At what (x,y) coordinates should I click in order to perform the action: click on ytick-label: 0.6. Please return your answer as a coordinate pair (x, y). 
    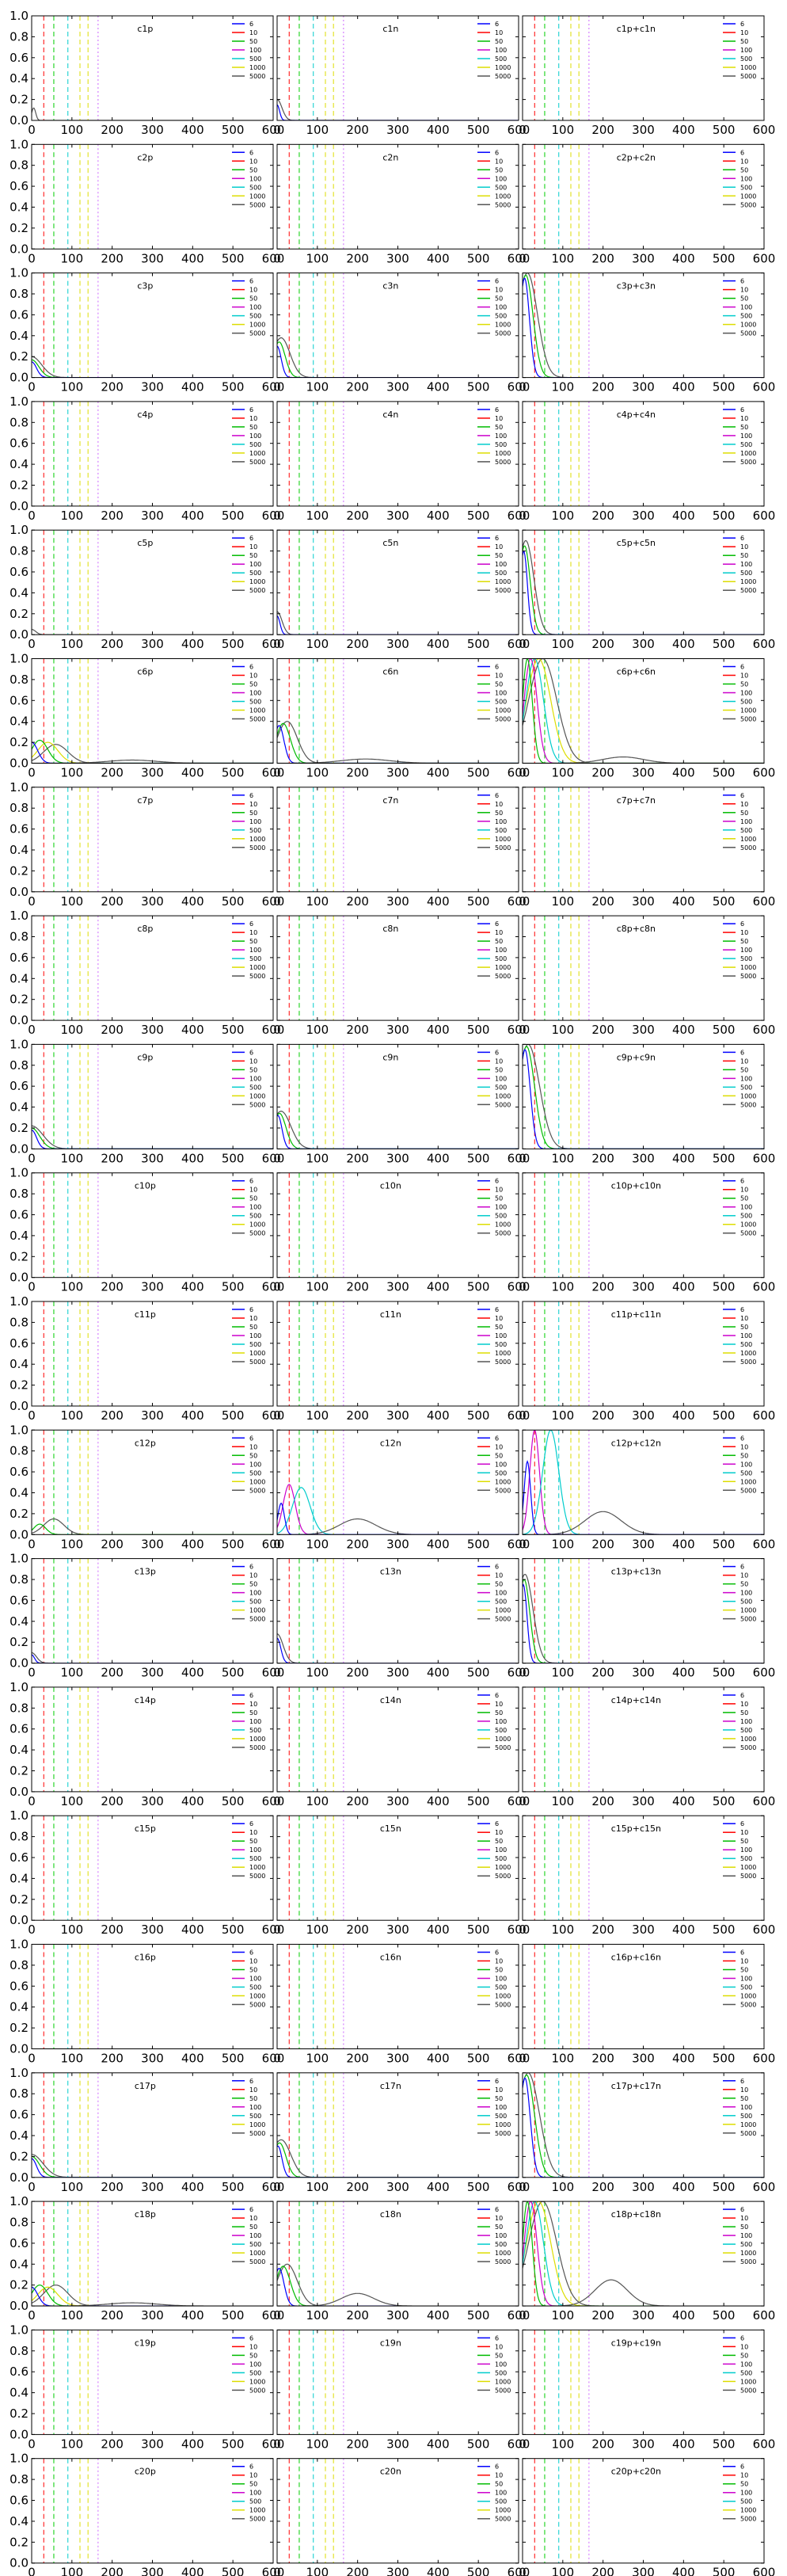
    Looking at the image, I should click on (19, 314).